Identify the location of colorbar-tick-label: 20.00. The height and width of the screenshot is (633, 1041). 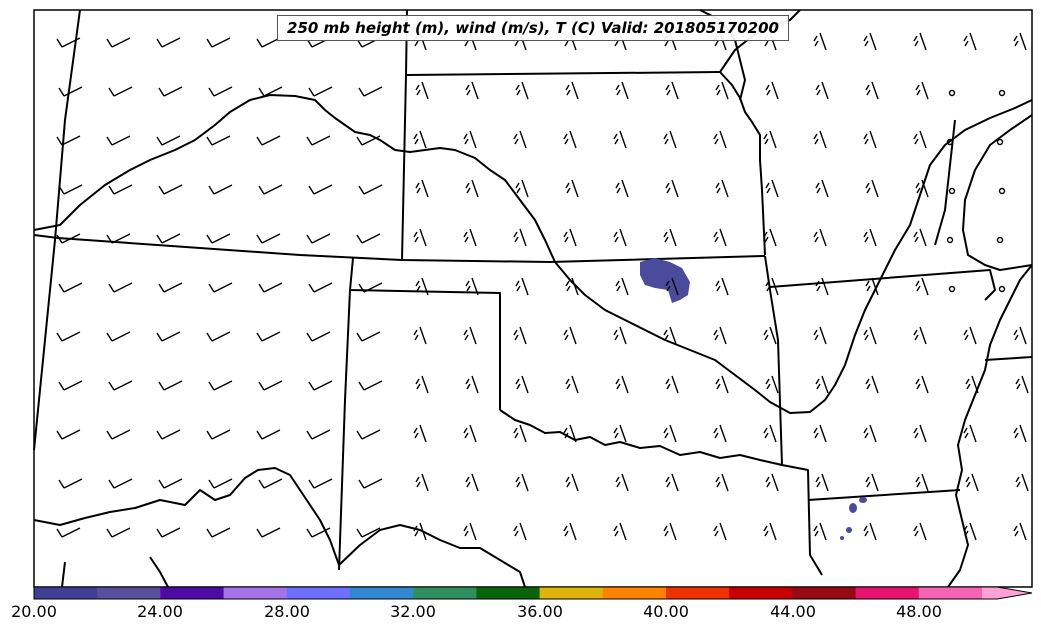
(34, 611).